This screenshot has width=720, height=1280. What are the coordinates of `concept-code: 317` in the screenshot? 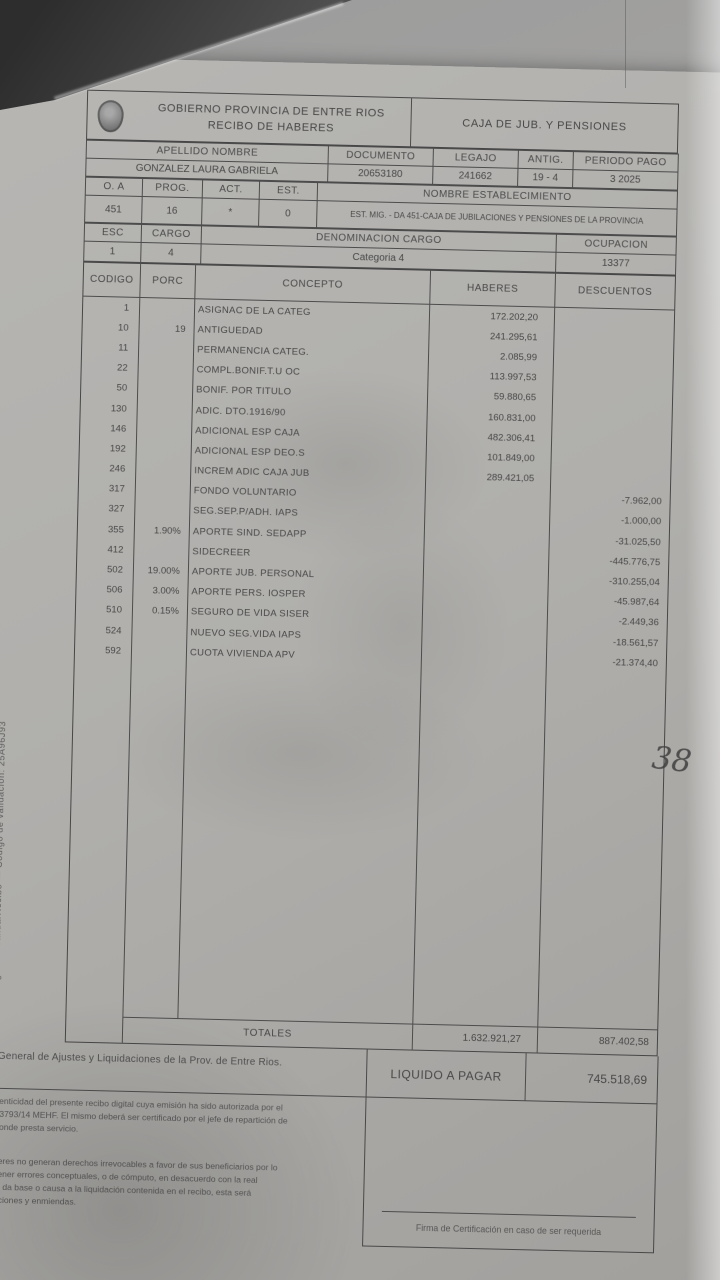 It's located at (116, 489).